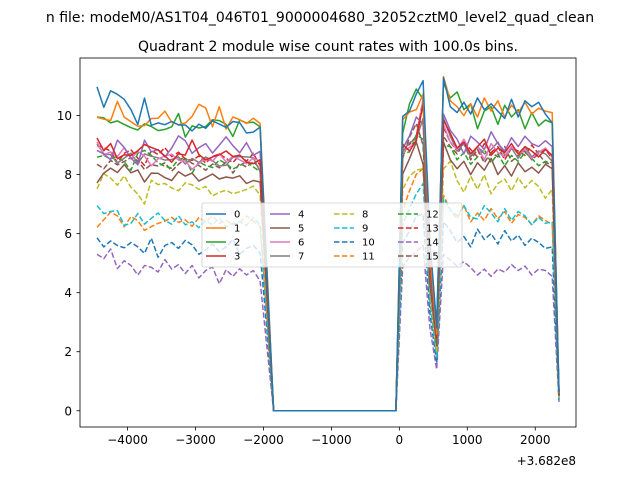 Image resolution: width=640 pixels, height=480 pixels. I want to click on legend-label-14: 14, so click(432, 243).